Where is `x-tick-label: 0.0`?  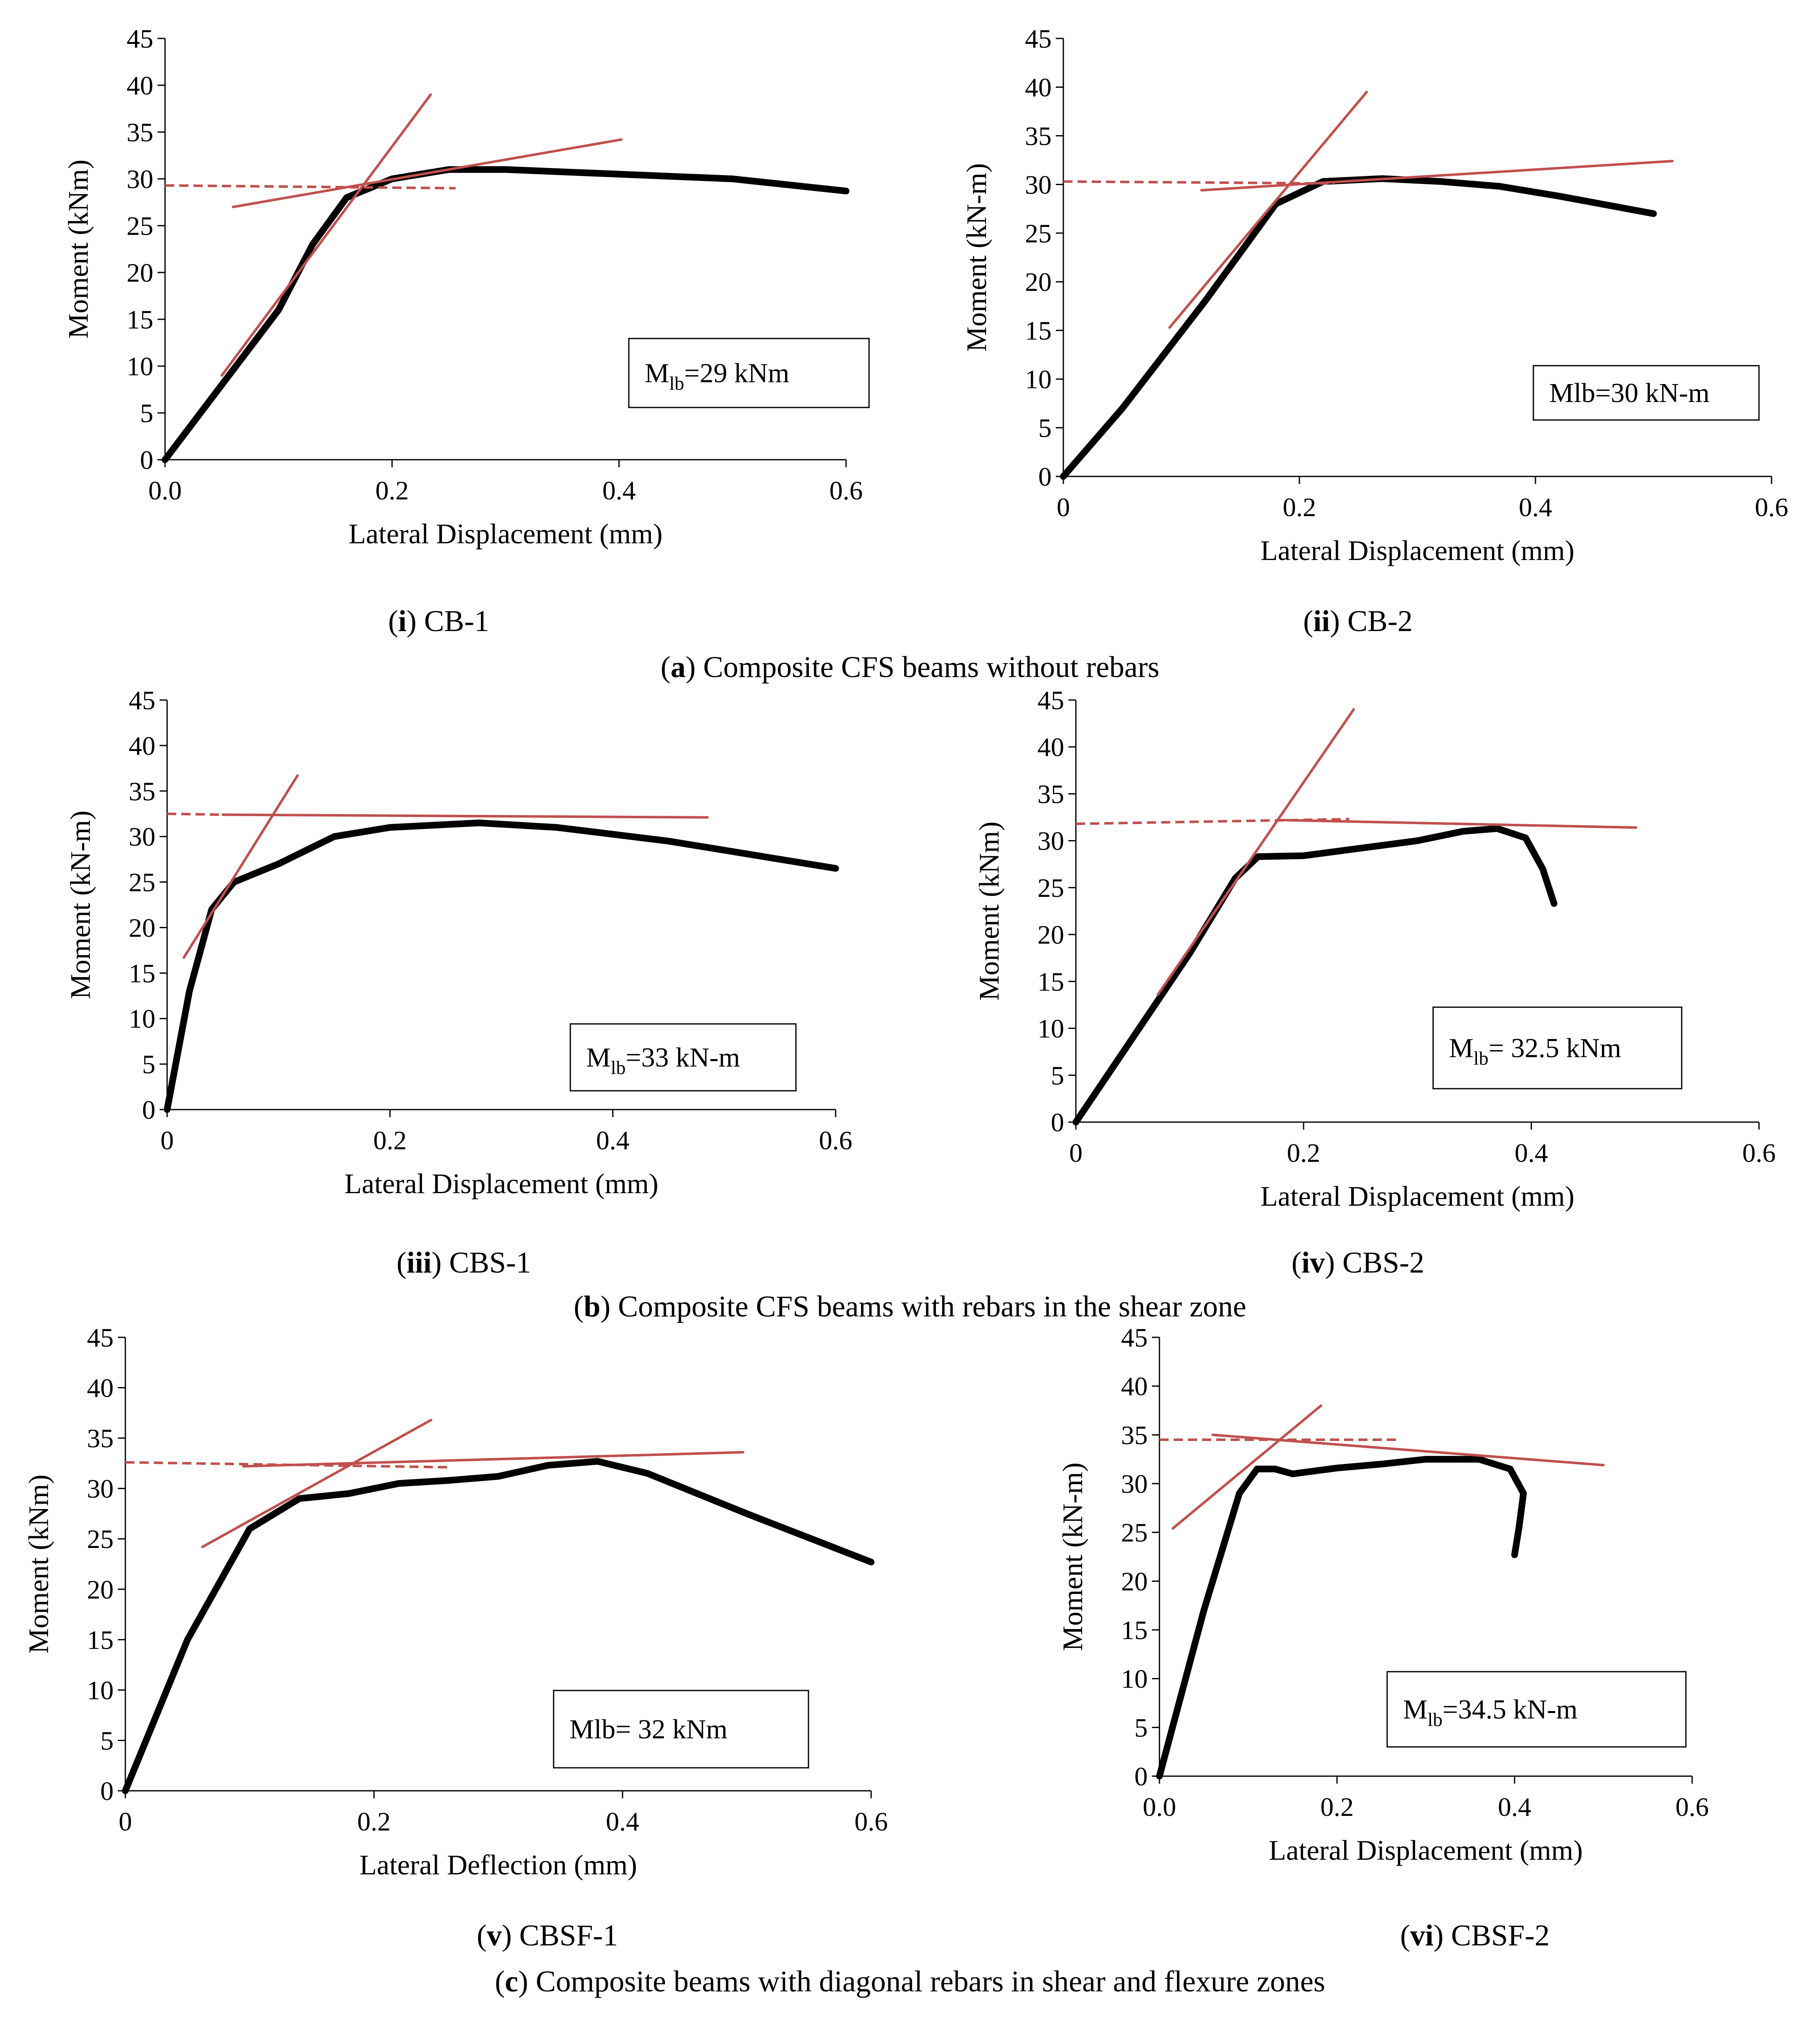 x-tick-label: 0.0 is located at coordinates (165, 491).